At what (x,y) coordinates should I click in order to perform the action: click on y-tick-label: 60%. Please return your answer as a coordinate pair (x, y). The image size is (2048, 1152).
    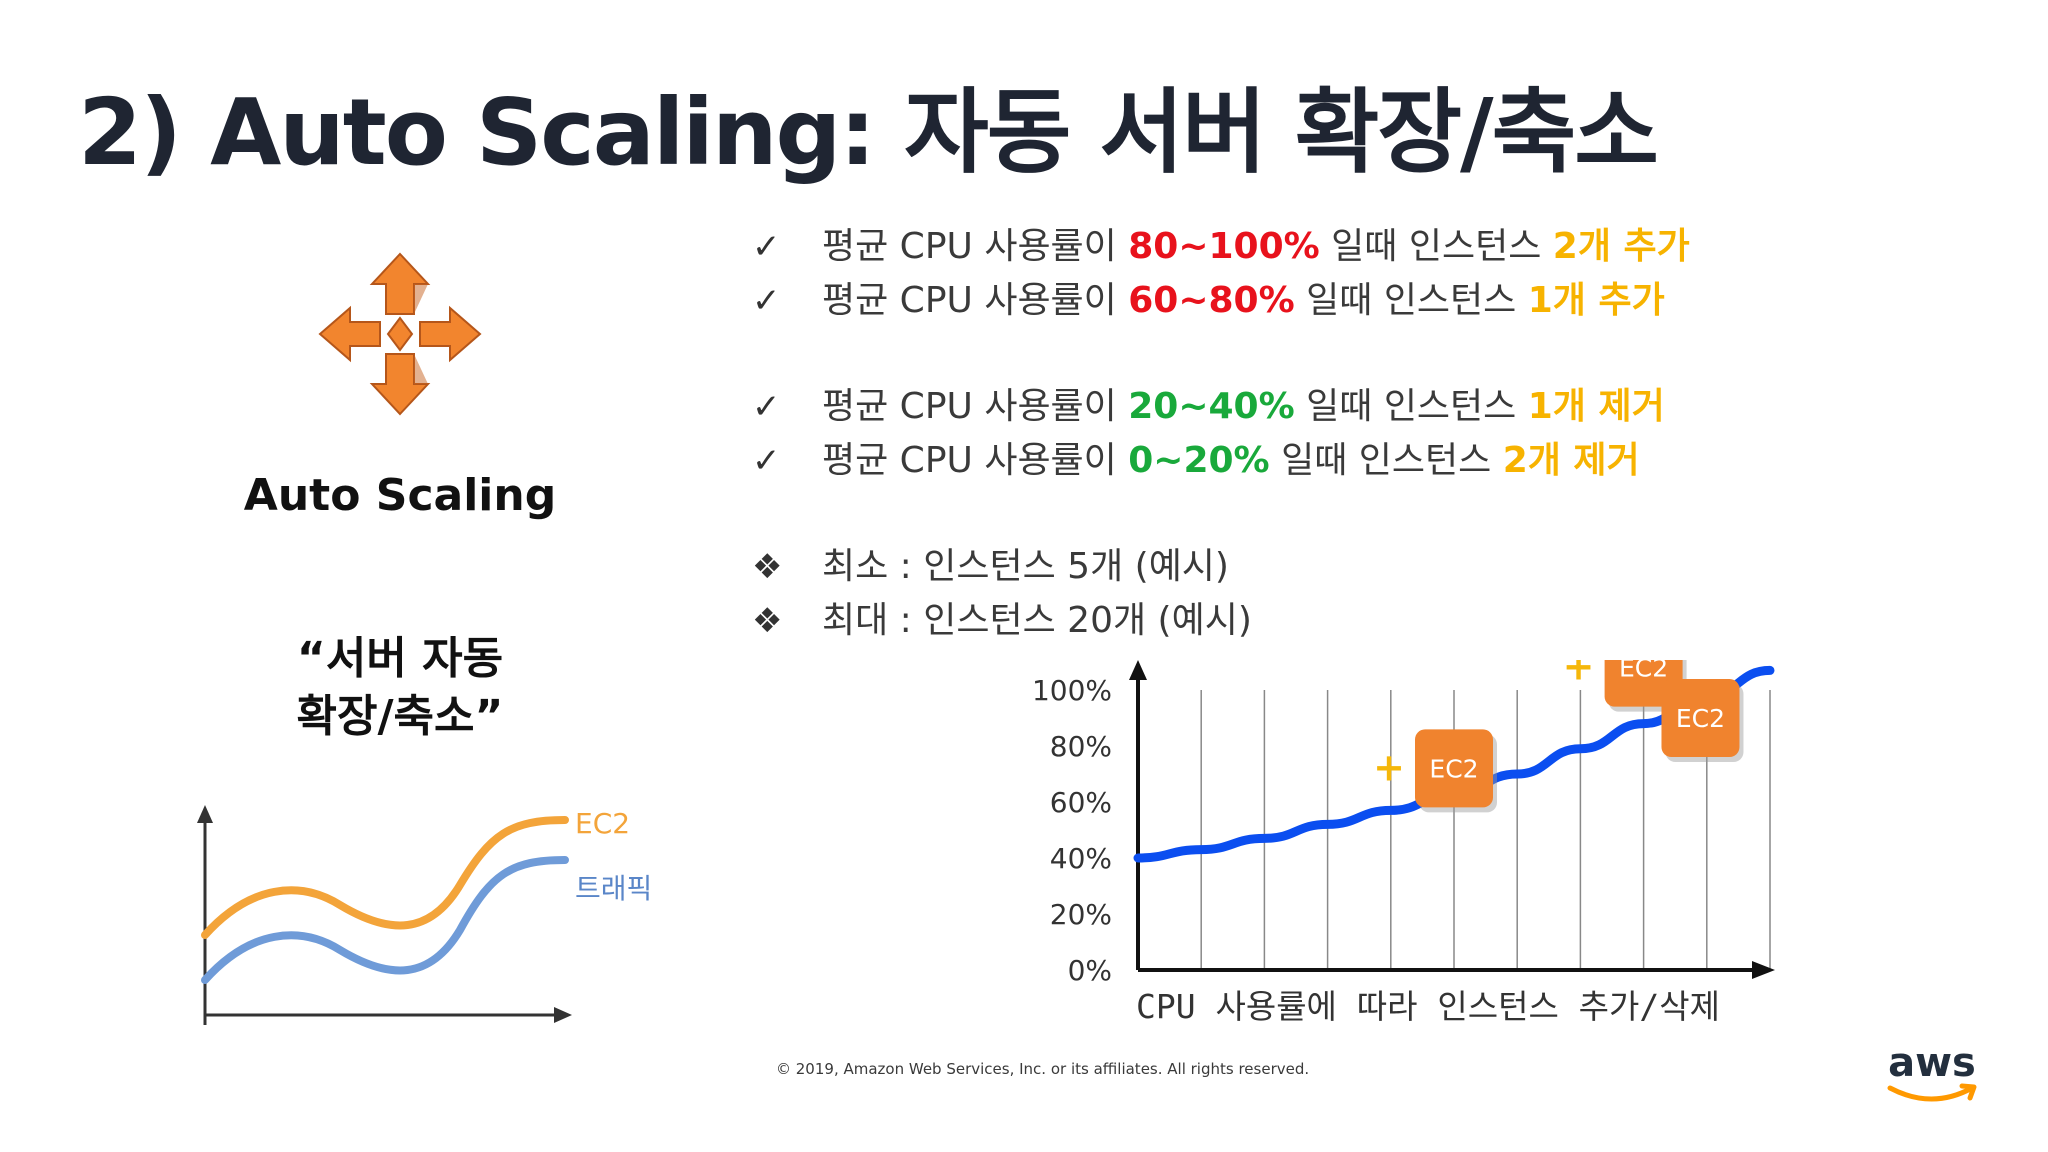
    Looking at the image, I should click on (1081, 802).